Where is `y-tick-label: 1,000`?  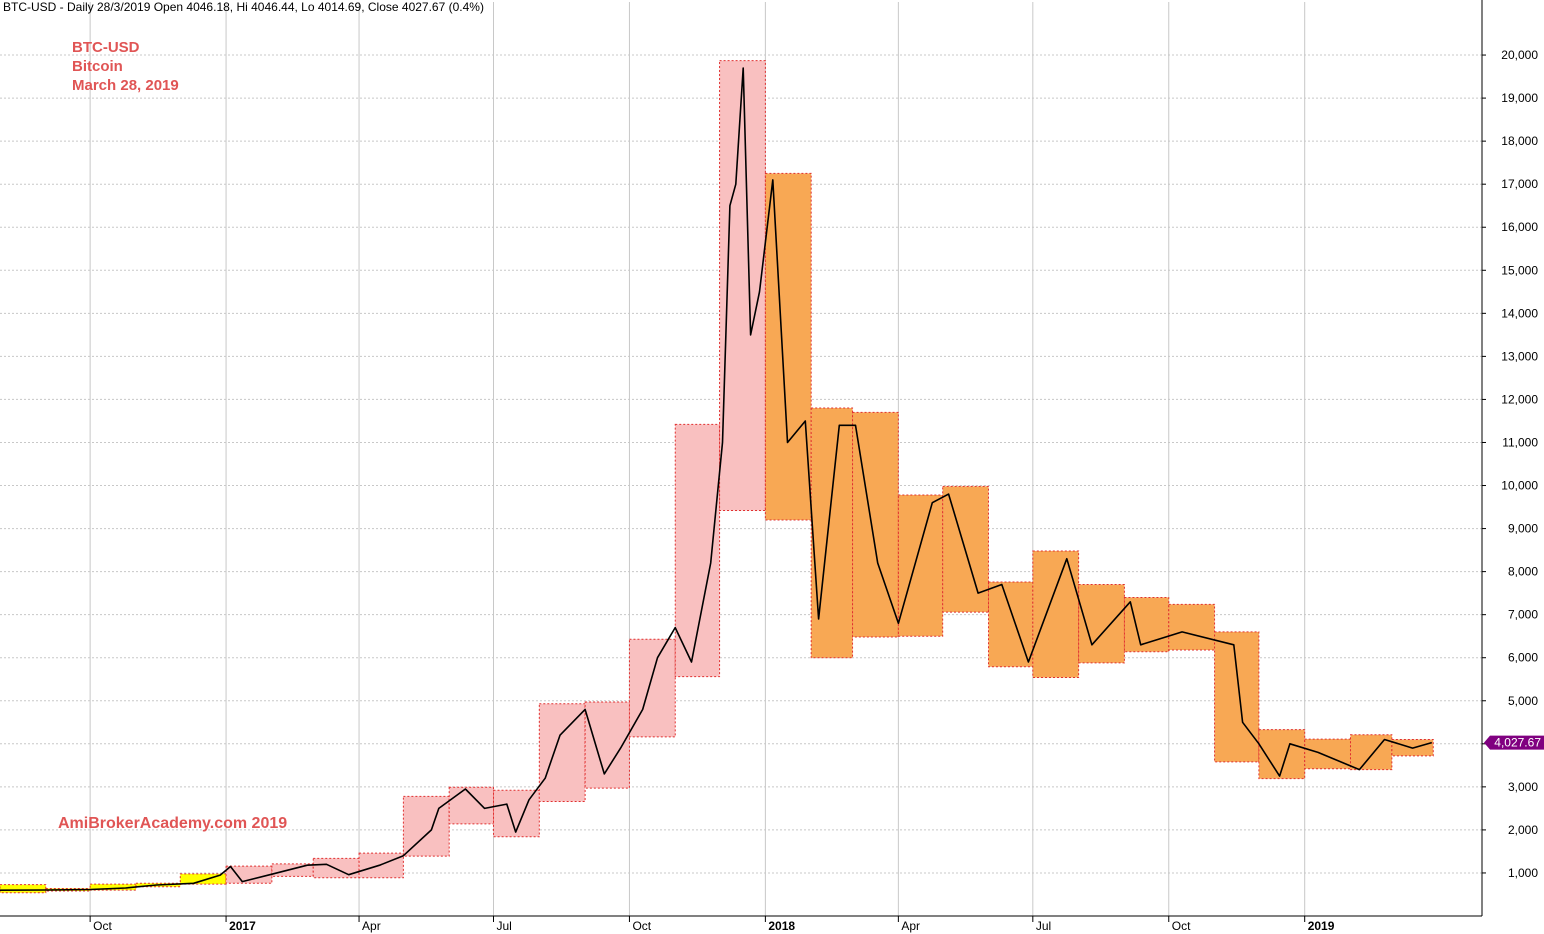
y-tick-label: 1,000 is located at coordinates (1523, 873).